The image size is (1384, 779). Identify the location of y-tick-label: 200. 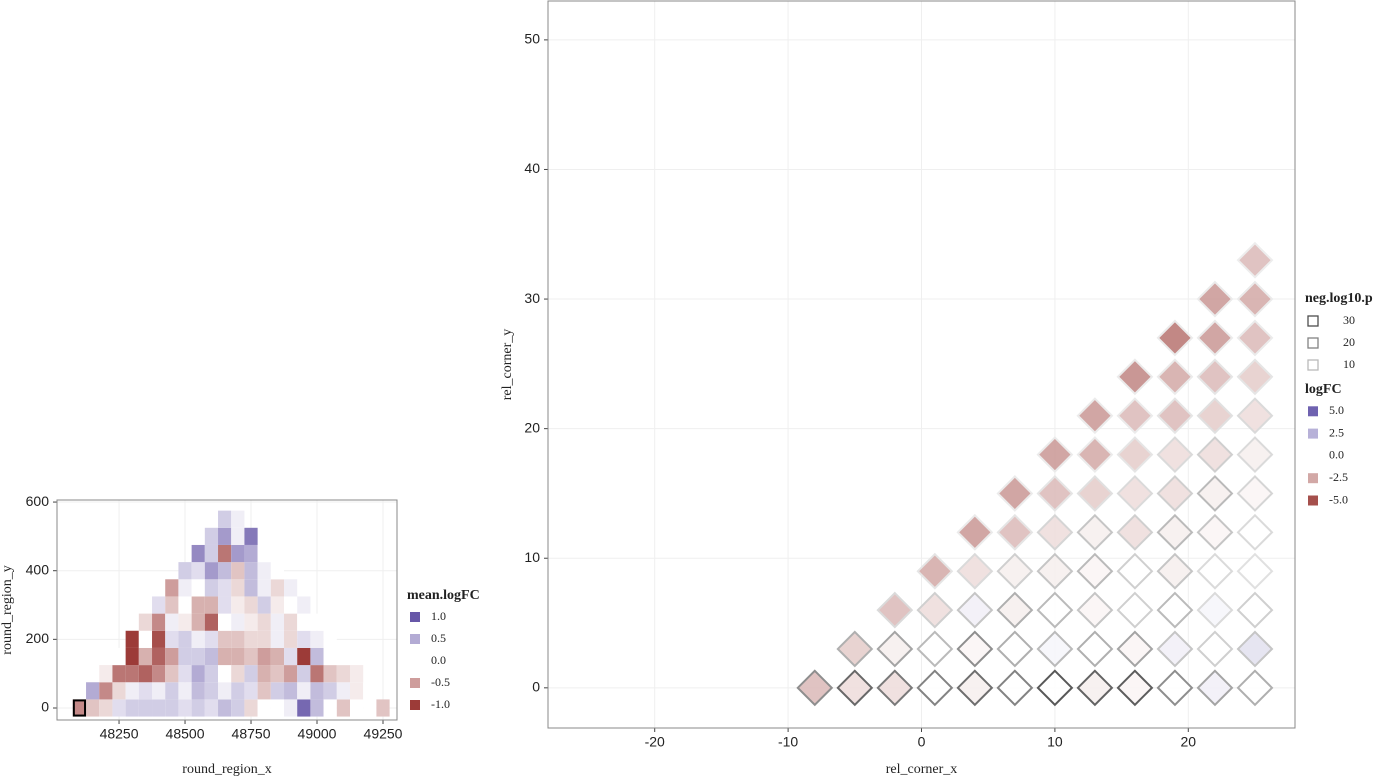
(38, 638).